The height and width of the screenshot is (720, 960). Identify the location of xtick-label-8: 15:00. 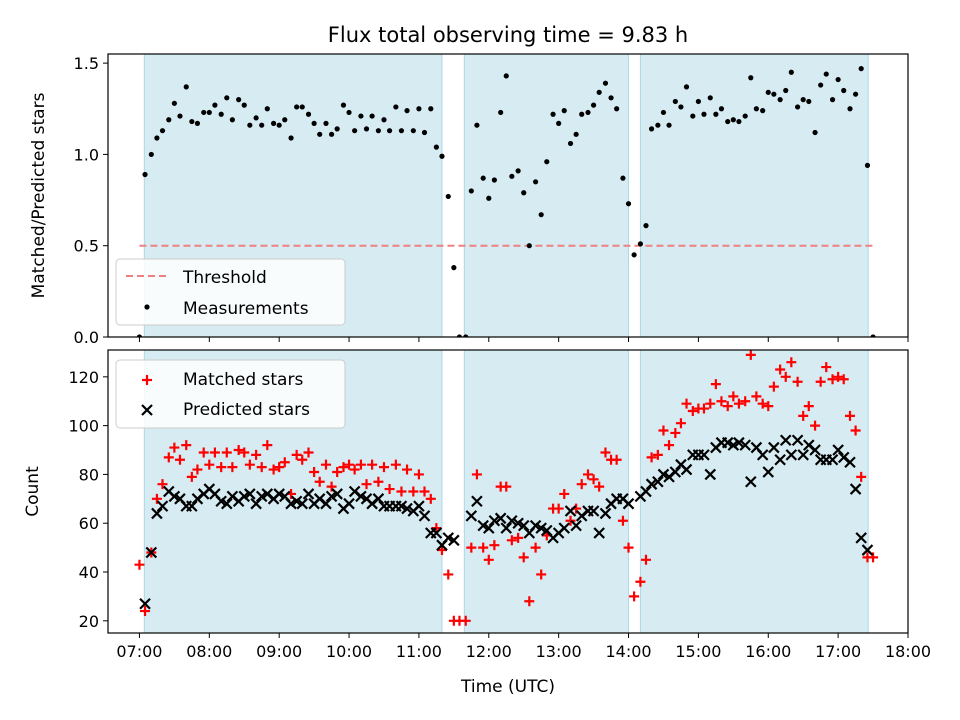
(698, 651).